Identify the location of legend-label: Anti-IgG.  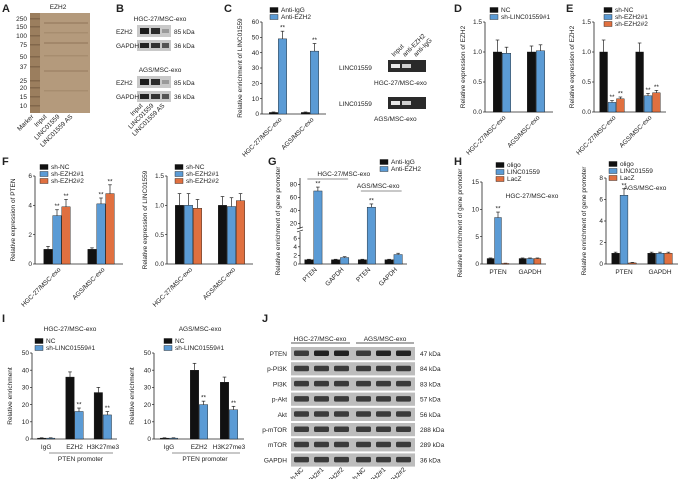
(403, 162).